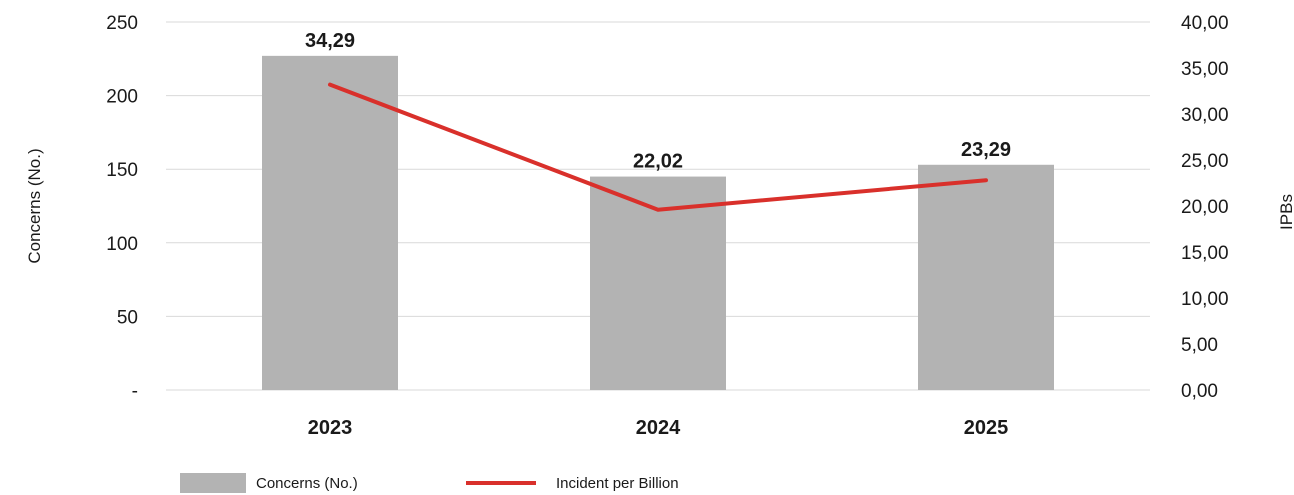  I want to click on left-tick-label: 100, so click(122, 244).